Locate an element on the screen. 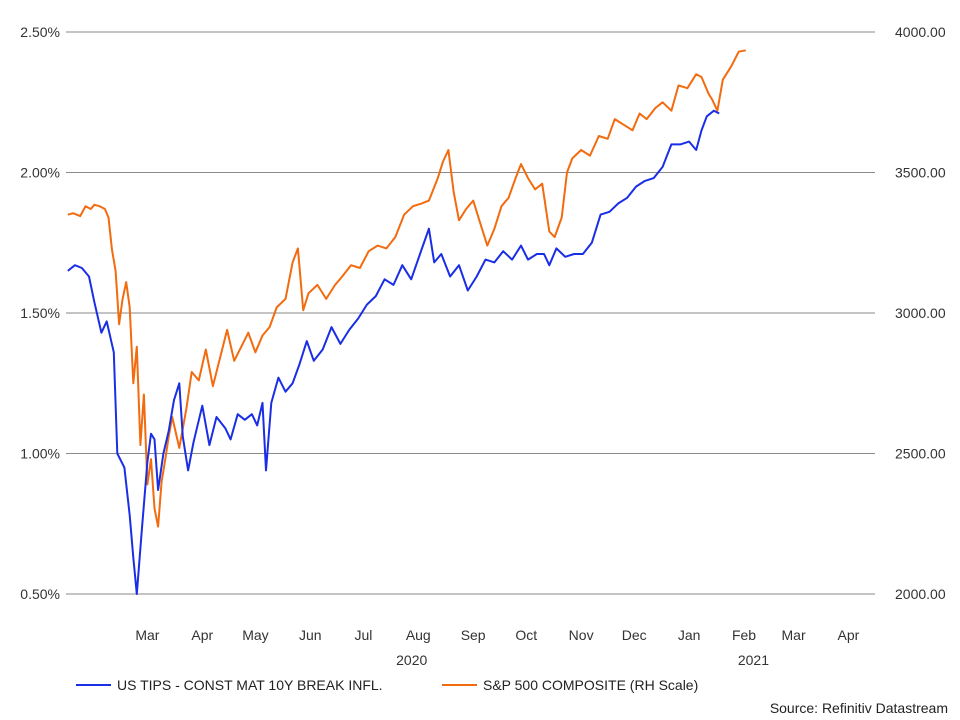 The height and width of the screenshot is (720, 960). right-tick-label: 2000.00 is located at coordinates (920, 594).